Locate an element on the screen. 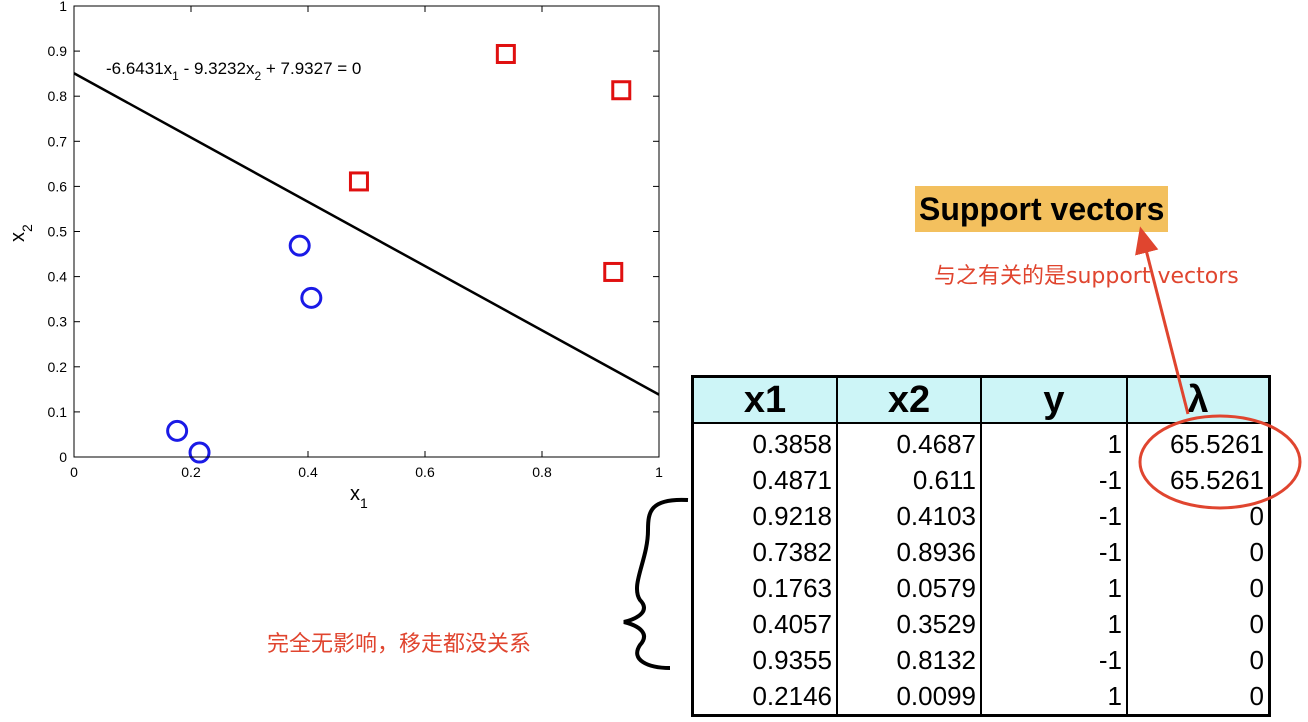 The width and height of the screenshot is (1308, 722). y-tick-label: 1 is located at coordinates (63, 7).